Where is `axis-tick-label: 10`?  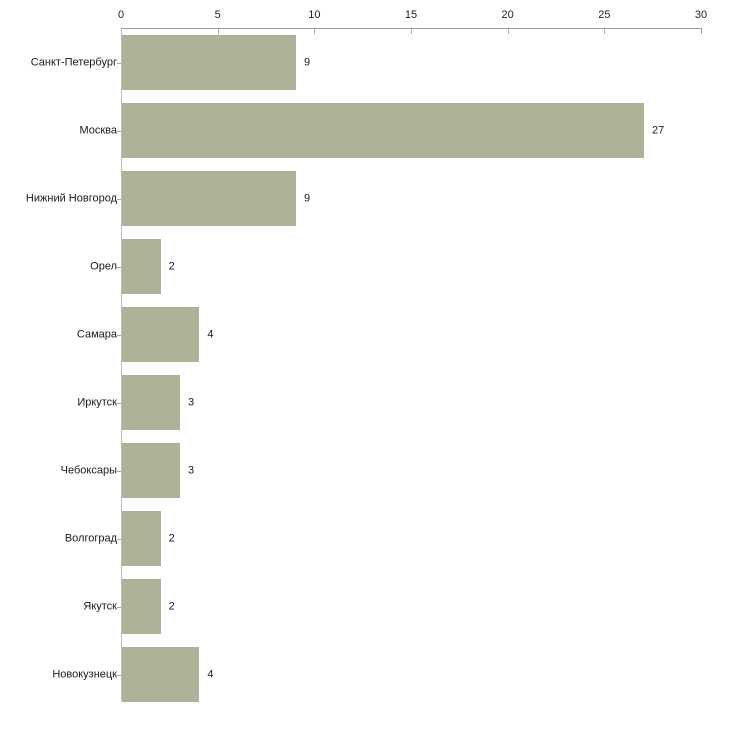
axis-tick-label: 10 is located at coordinates (314, 15).